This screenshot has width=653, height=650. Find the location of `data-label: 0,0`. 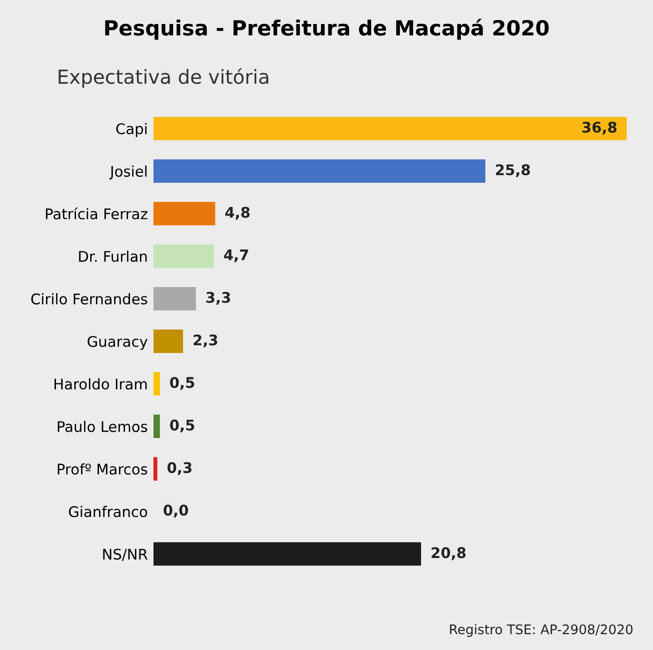

data-label: 0,0 is located at coordinates (176, 511).